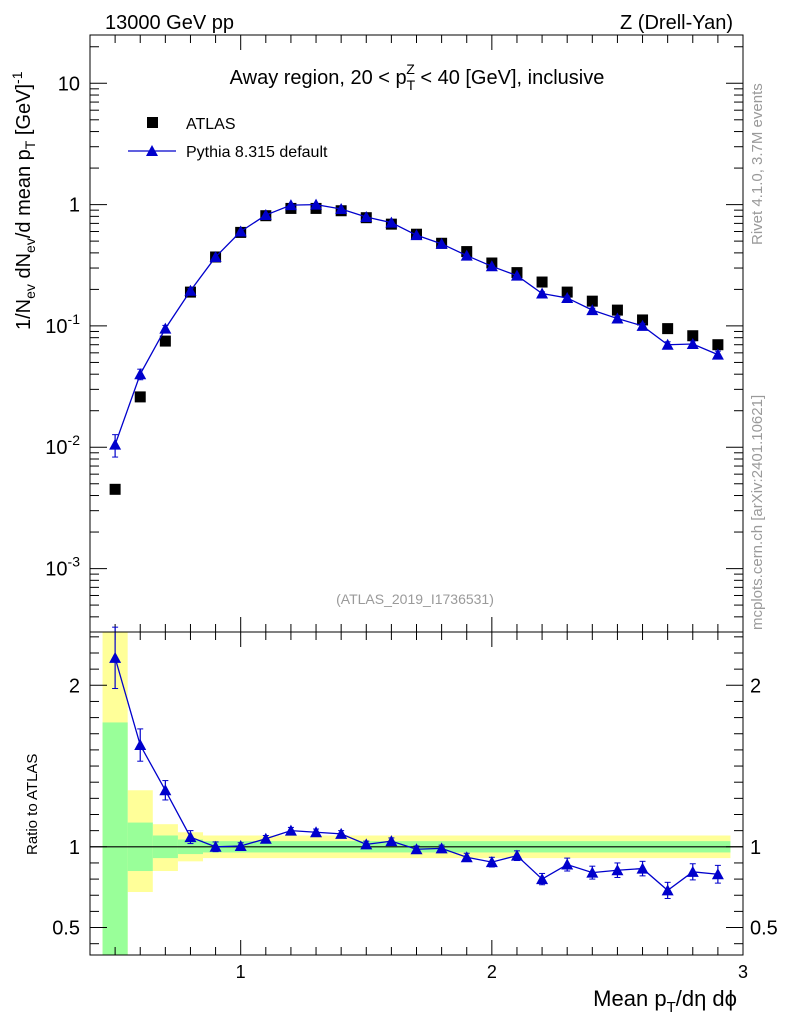 The height and width of the screenshot is (1024, 786). Describe the element at coordinates (629, 998) in the screenshot. I see `xlabel-part-1: Mean p` at that location.